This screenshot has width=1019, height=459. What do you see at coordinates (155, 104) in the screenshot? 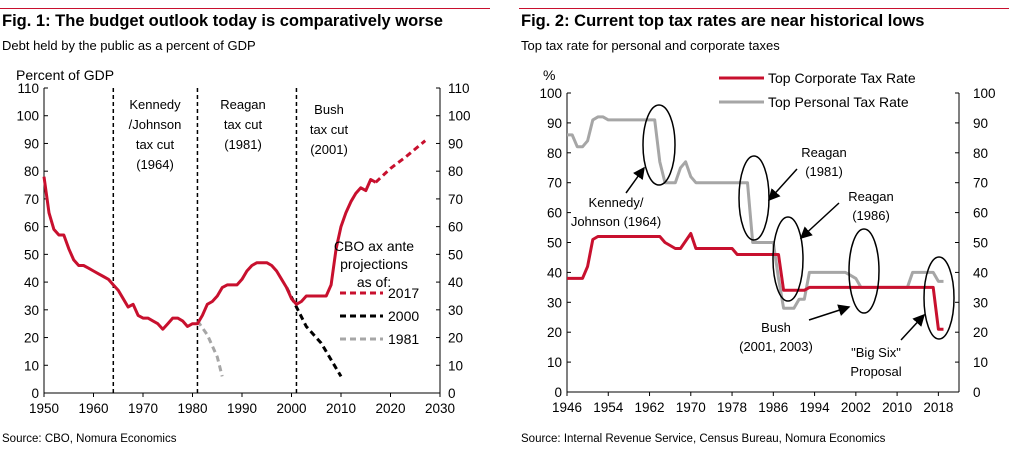
I see `annotation-kennedy-line: Kennedy` at bounding box center [155, 104].